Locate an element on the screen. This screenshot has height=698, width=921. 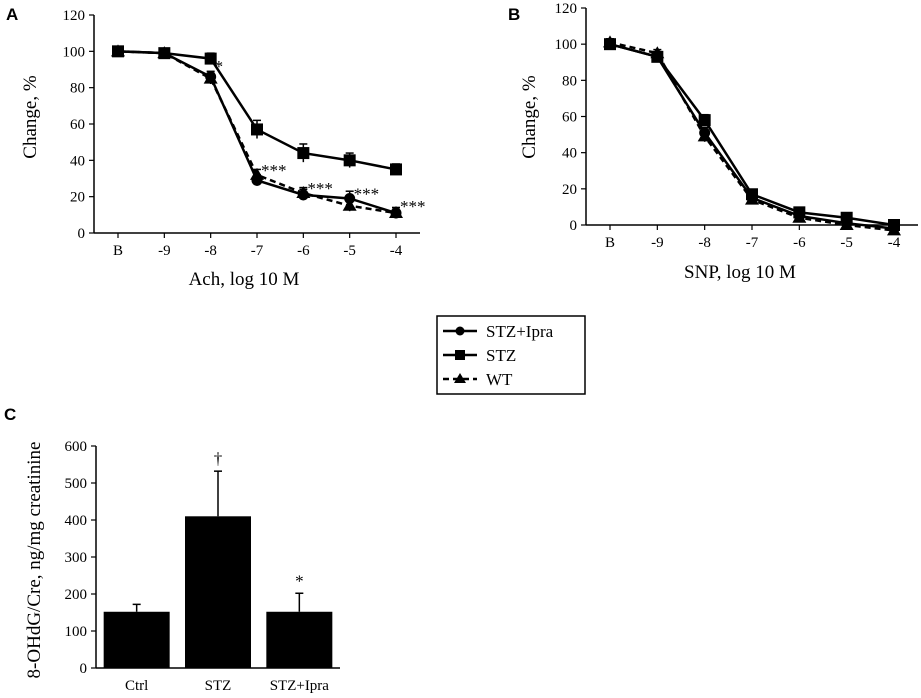
panel-c-y-tick-label: 100 is located at coordinates (76, 632).